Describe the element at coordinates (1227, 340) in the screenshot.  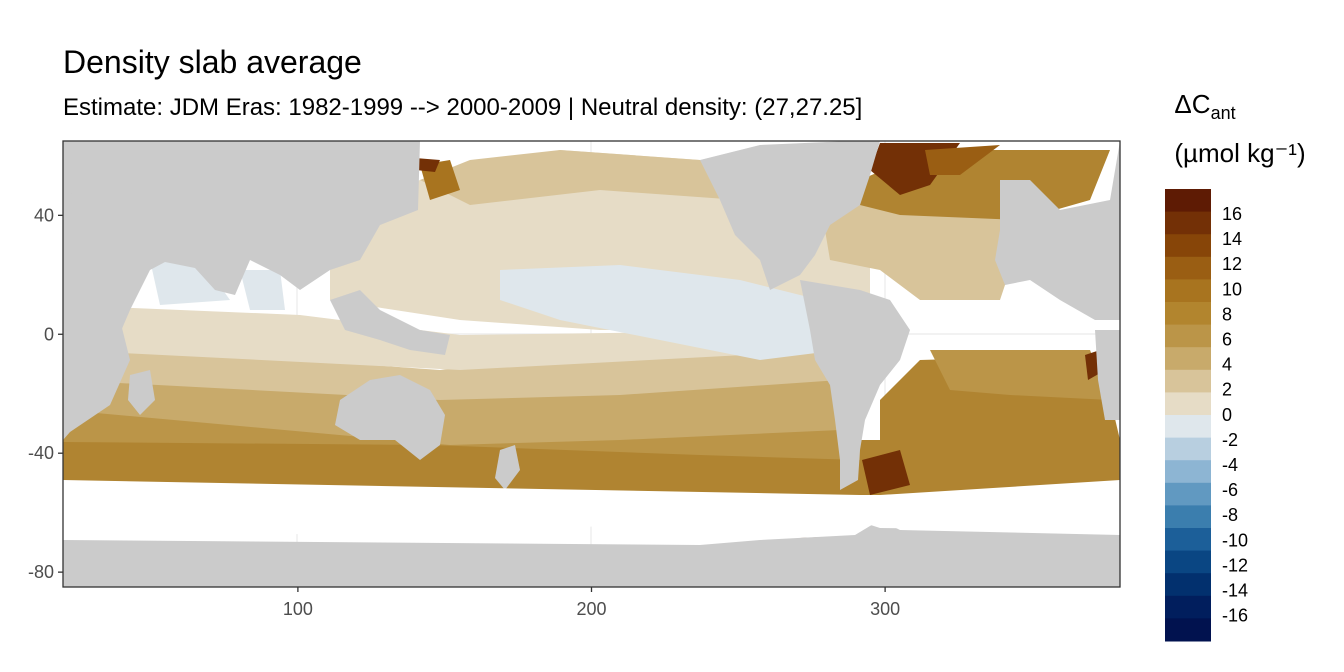
I see `legend-label: 6` at that location.